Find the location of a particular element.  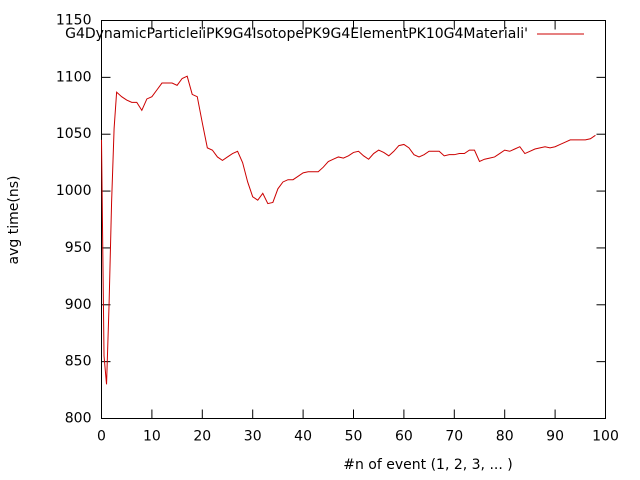

x-tick-label: 60 is located at coordinates (404, 437).